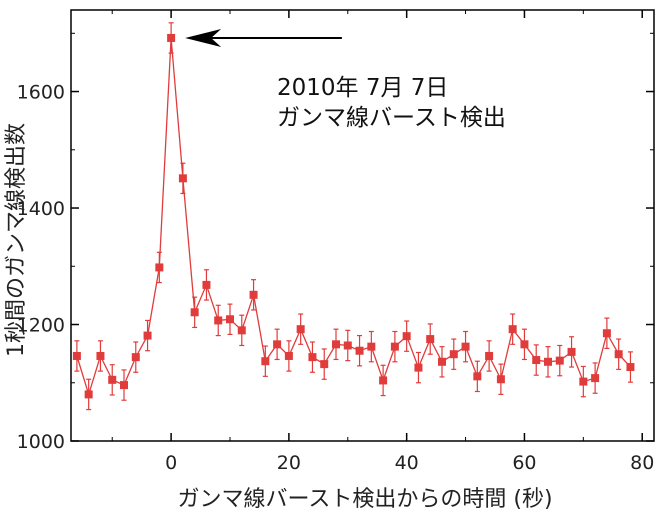 Image resolution: width=666 pixels, height=514 pixels. I want to click on annotation-text: ガンマ線バースト検出, so click(391, 118).